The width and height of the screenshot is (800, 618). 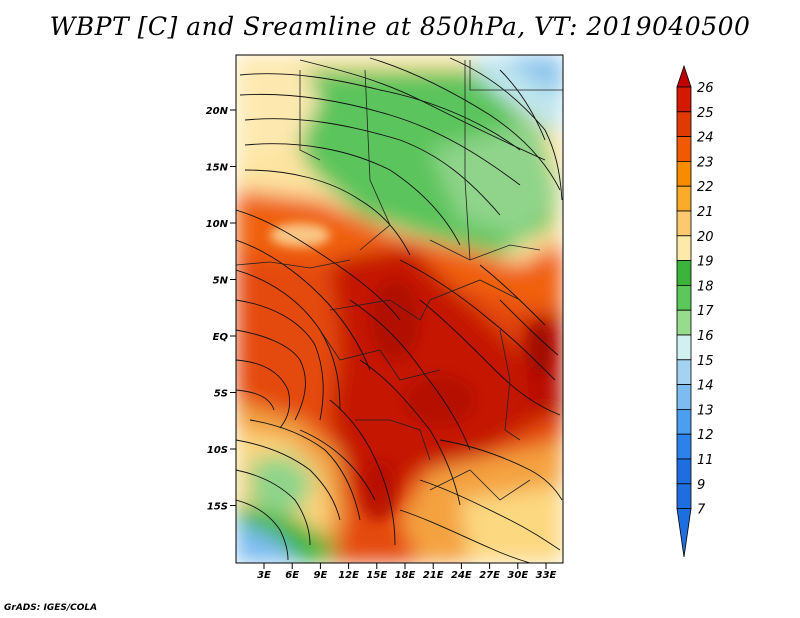 I want to click on lat-label: 5S, so click(x=221, y=394).